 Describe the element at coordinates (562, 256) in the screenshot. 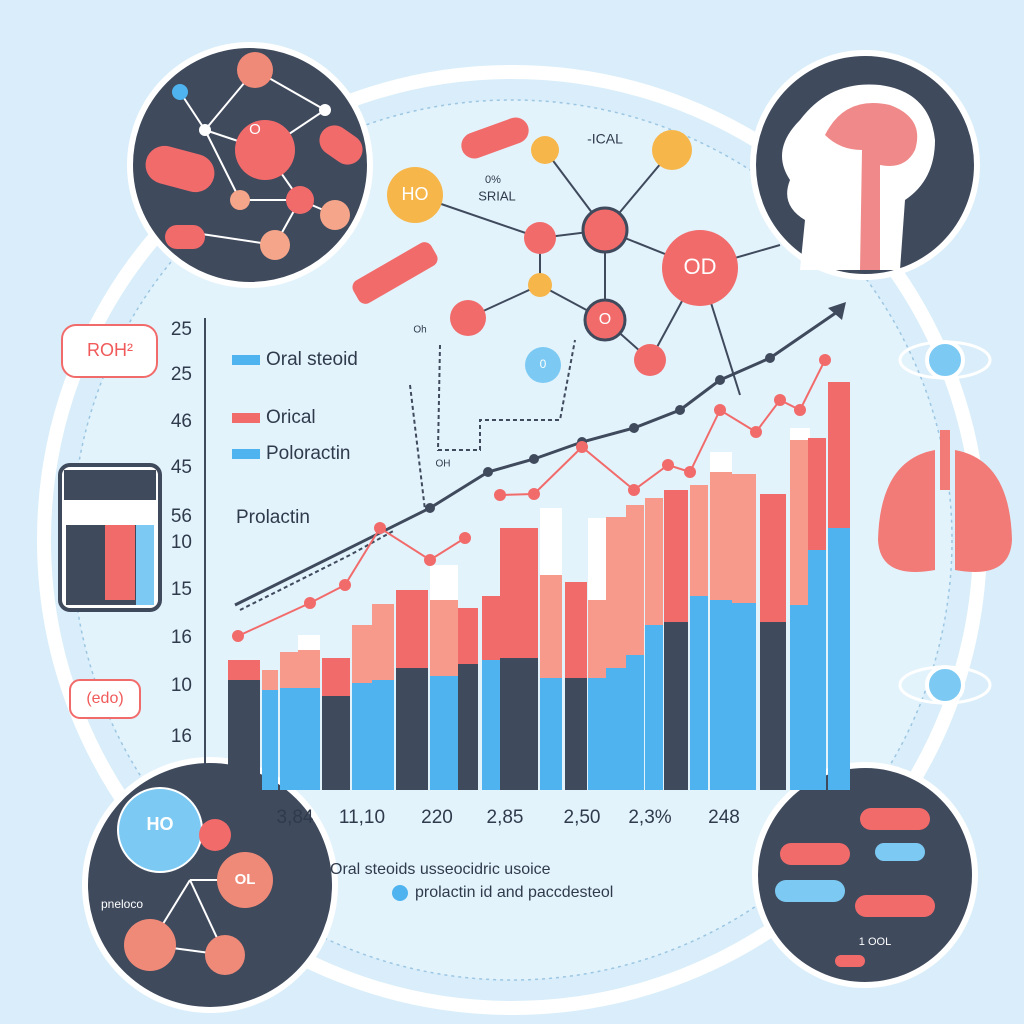

I see `molecule-atoms` at that location.